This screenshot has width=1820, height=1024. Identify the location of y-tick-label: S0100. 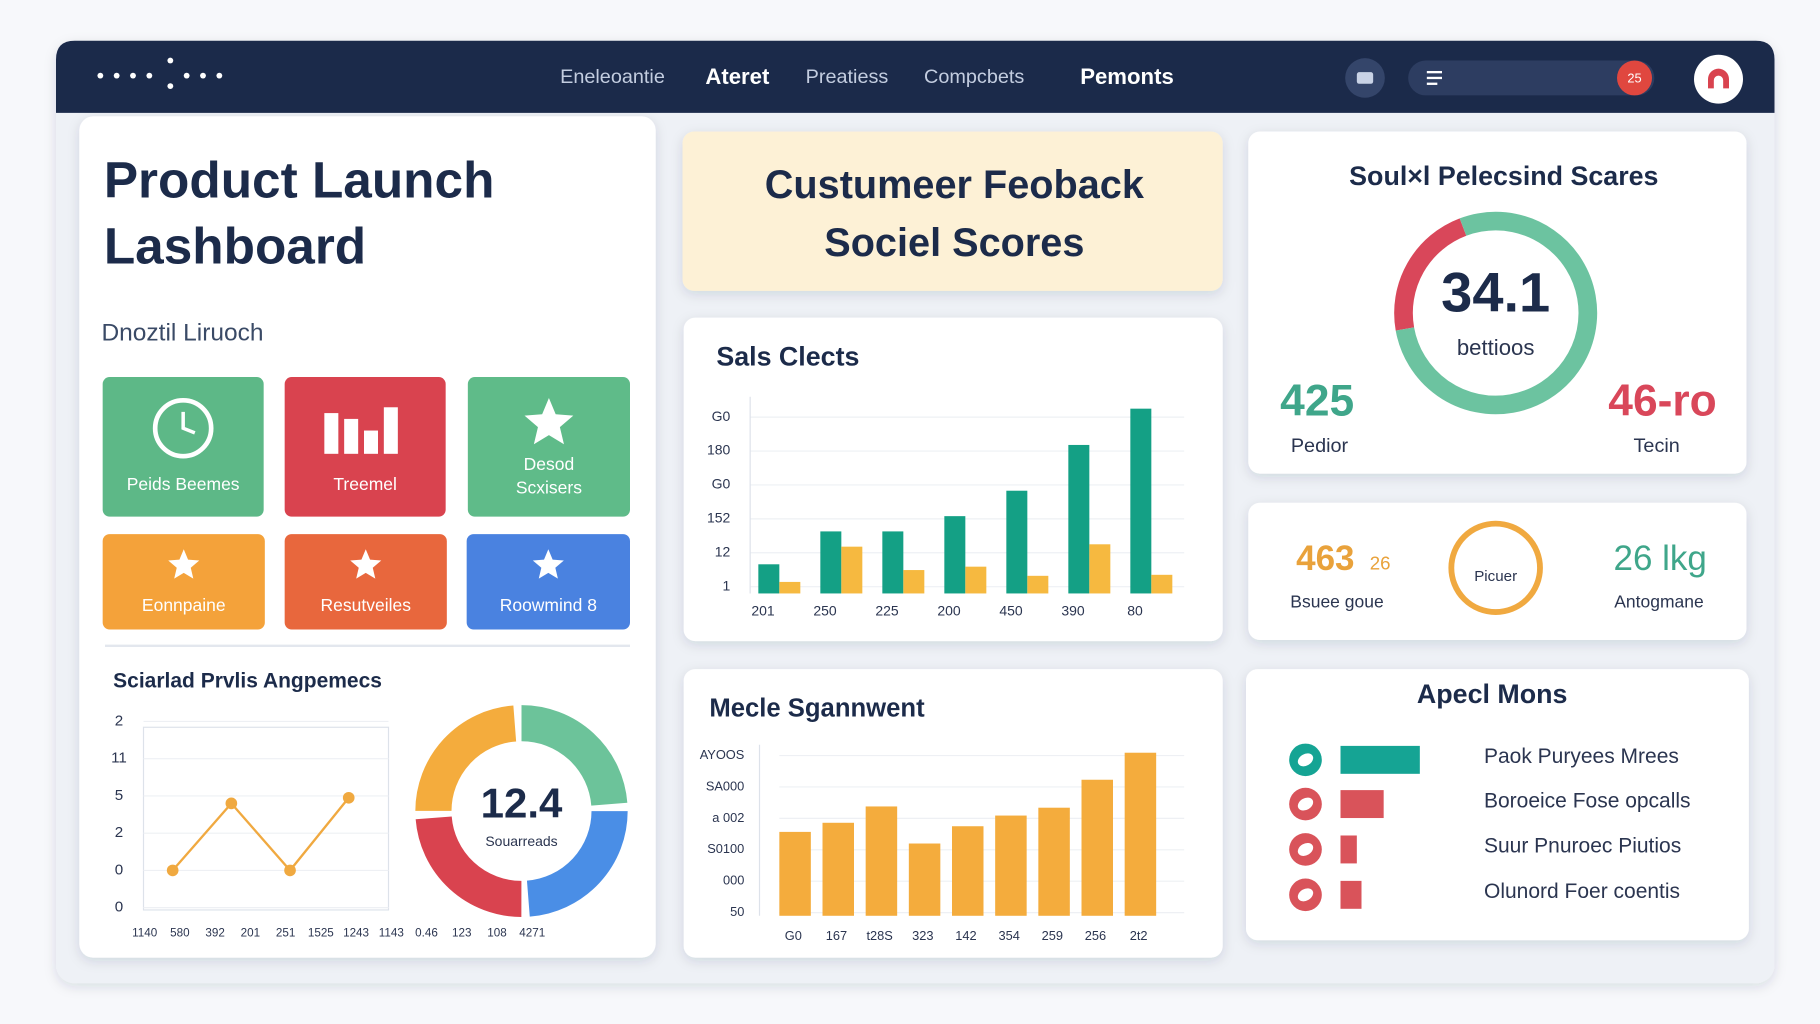
(725, 848).